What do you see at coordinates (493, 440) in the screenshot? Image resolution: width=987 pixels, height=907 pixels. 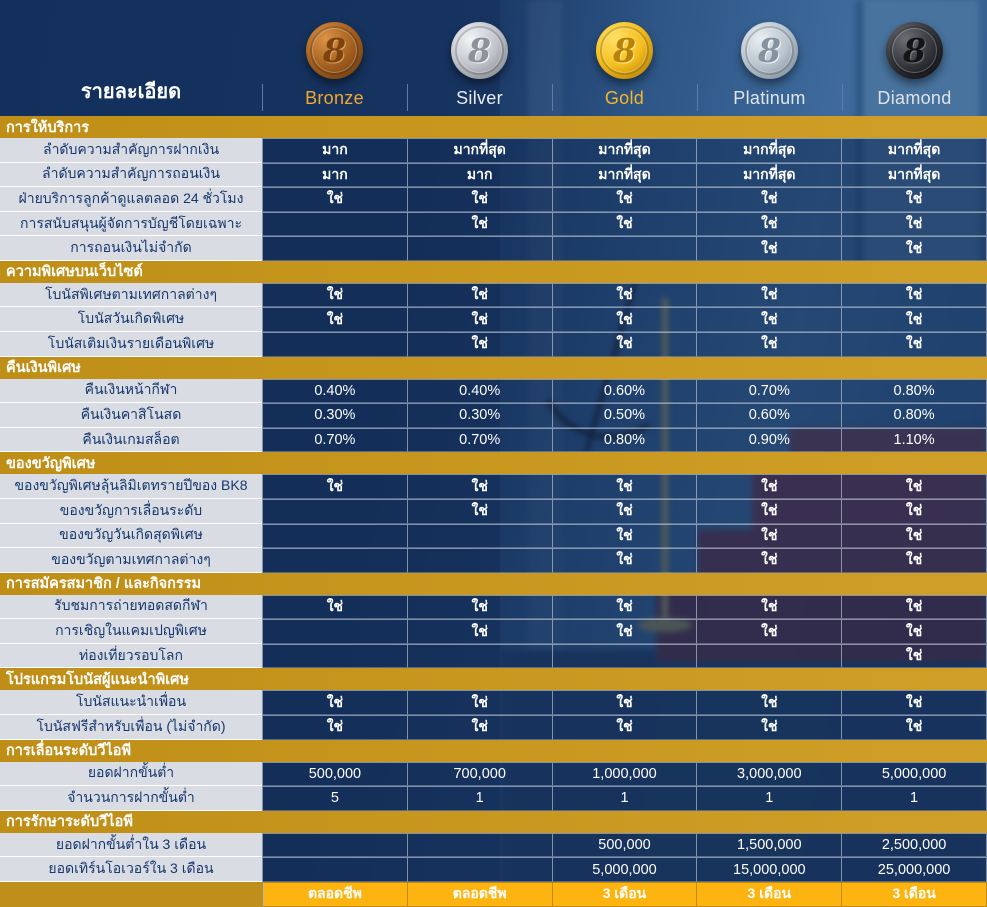 I see `table-row: คืนเงินเกมสล็อต 0.70% 0.70% 0.80% 0.90% 1.10%` at bounding box center [493, 440].